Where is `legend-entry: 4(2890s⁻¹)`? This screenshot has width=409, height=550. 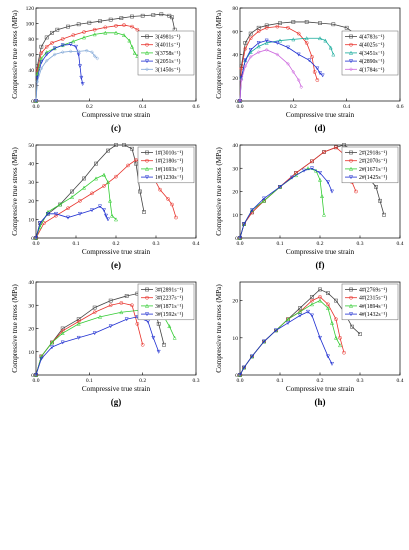 legend-entry: 4(2890s⁻¹) is located at coordinates (371, 61).